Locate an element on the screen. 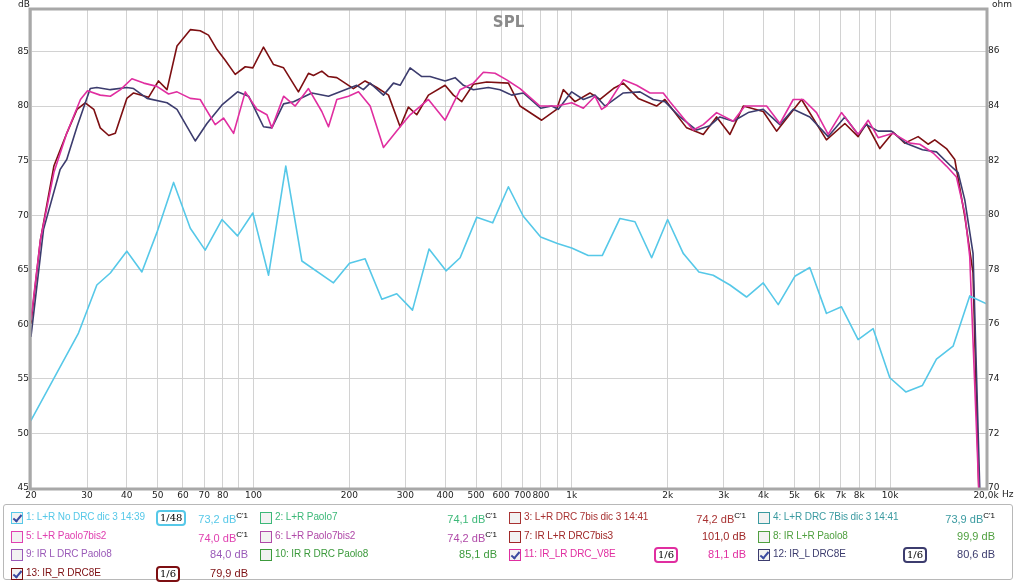 The image size is (1024, 584). y-tick-label: 60 is located at coordinates (23, 323).